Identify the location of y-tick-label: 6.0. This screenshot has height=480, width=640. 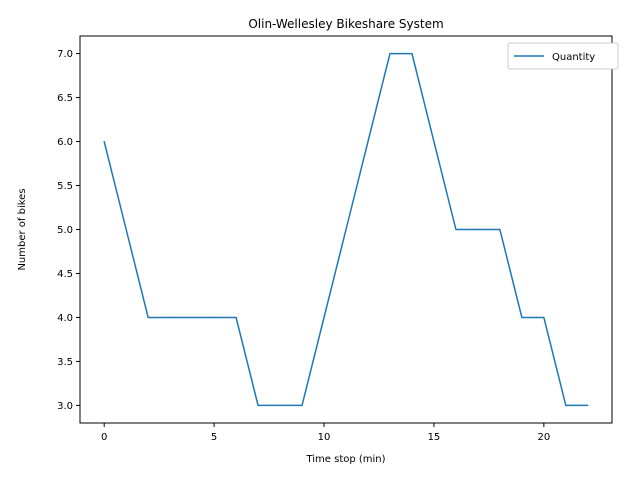
(65, 142).